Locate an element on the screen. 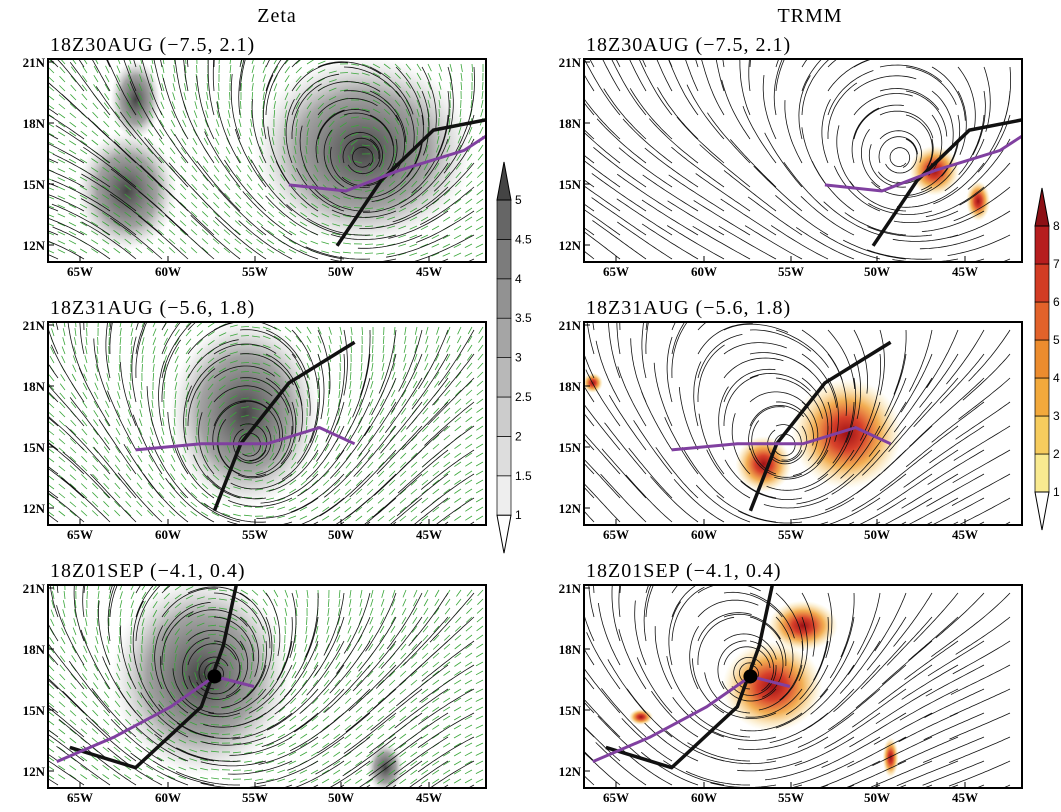  column-title: Zeta is located at coordinates (277, 16).